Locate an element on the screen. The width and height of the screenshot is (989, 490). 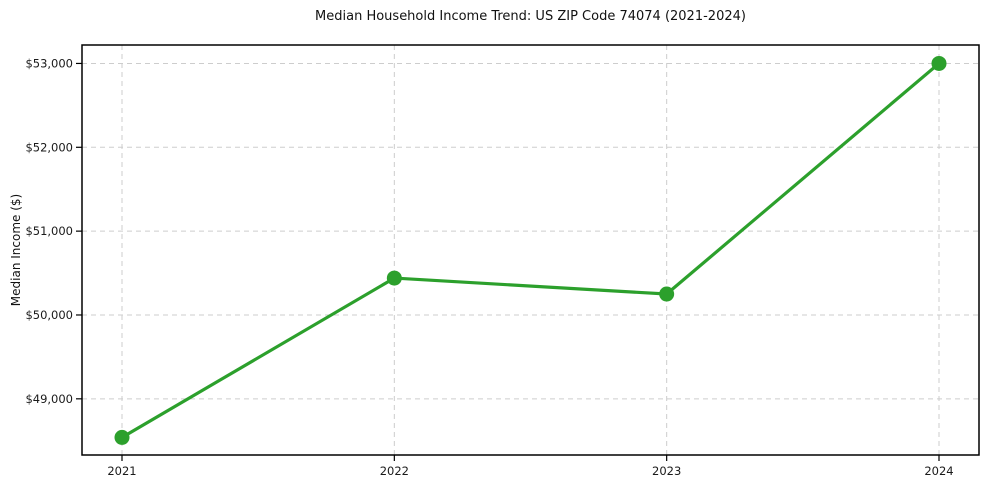
x-tick-label: 2022 is located at coordinates (394, 471).